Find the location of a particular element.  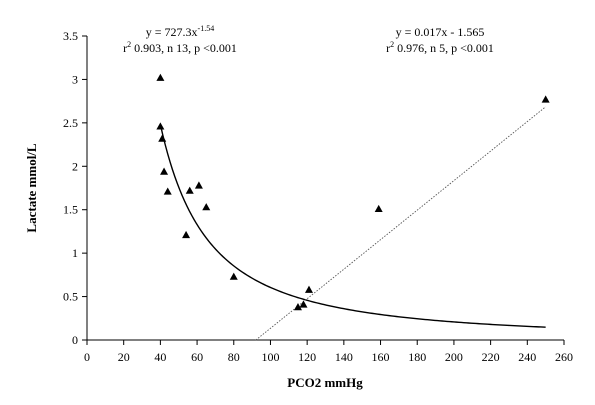

linear-fit-equation: y = 0.017x - 1.565 is located at coordinates (440, 32).